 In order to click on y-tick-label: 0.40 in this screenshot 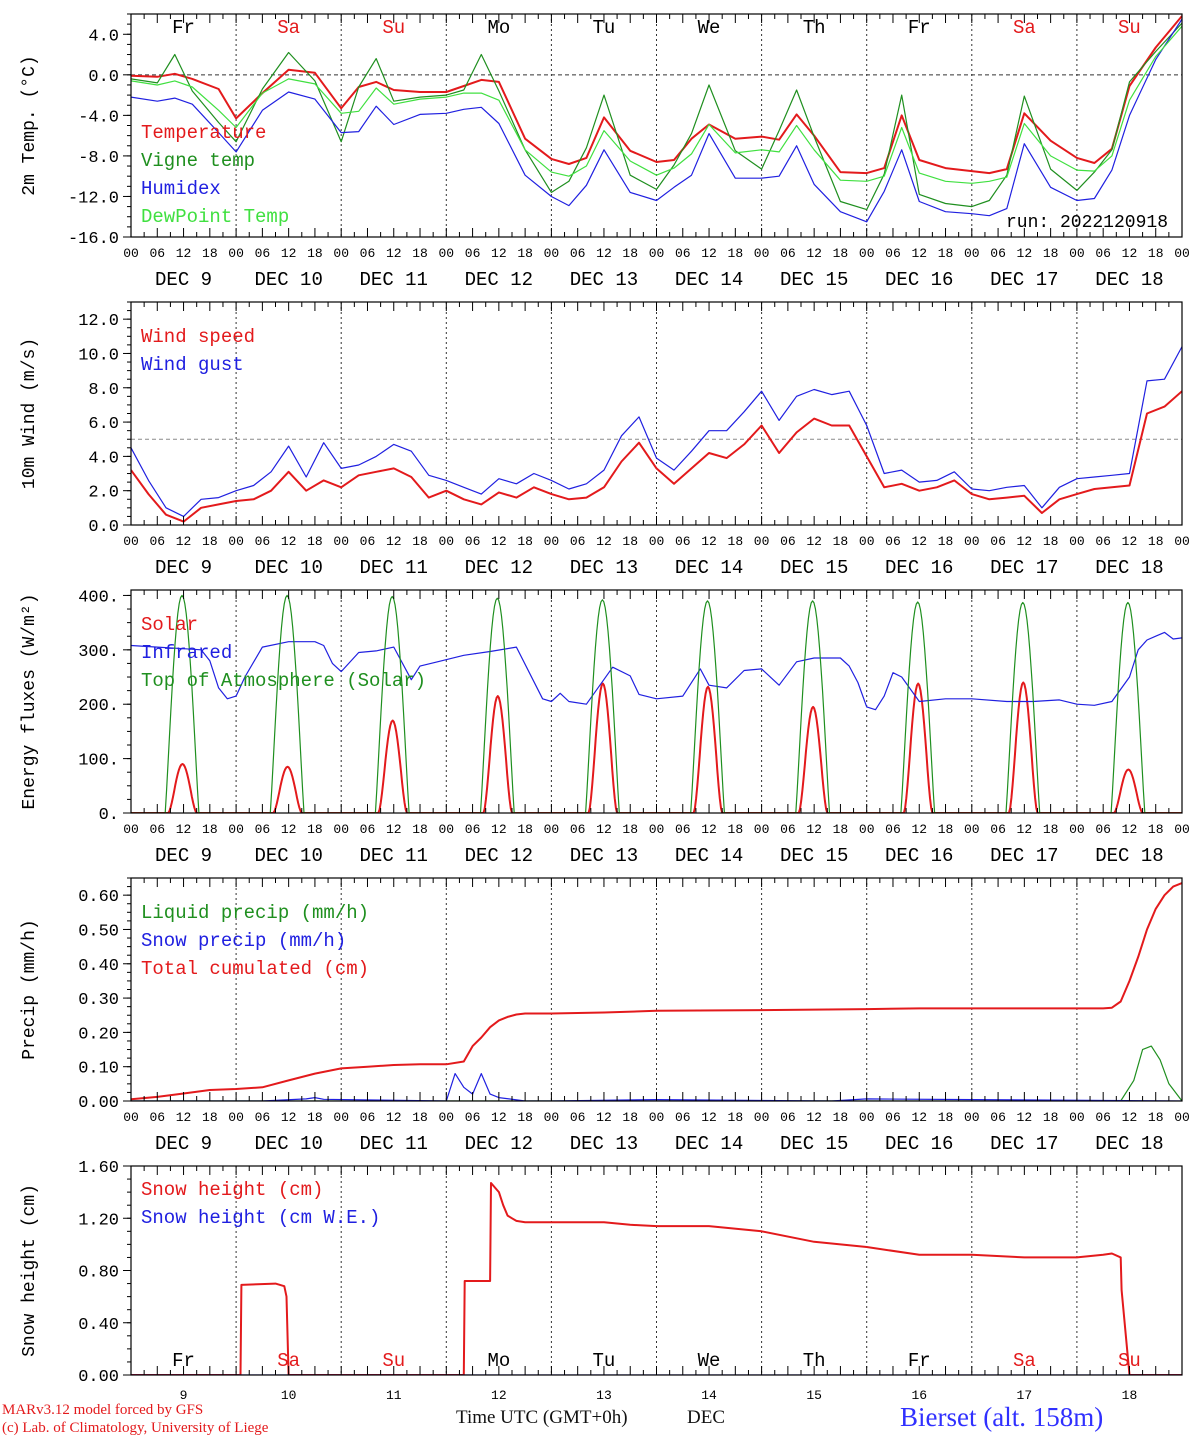, I will do `click(98, 966)`.